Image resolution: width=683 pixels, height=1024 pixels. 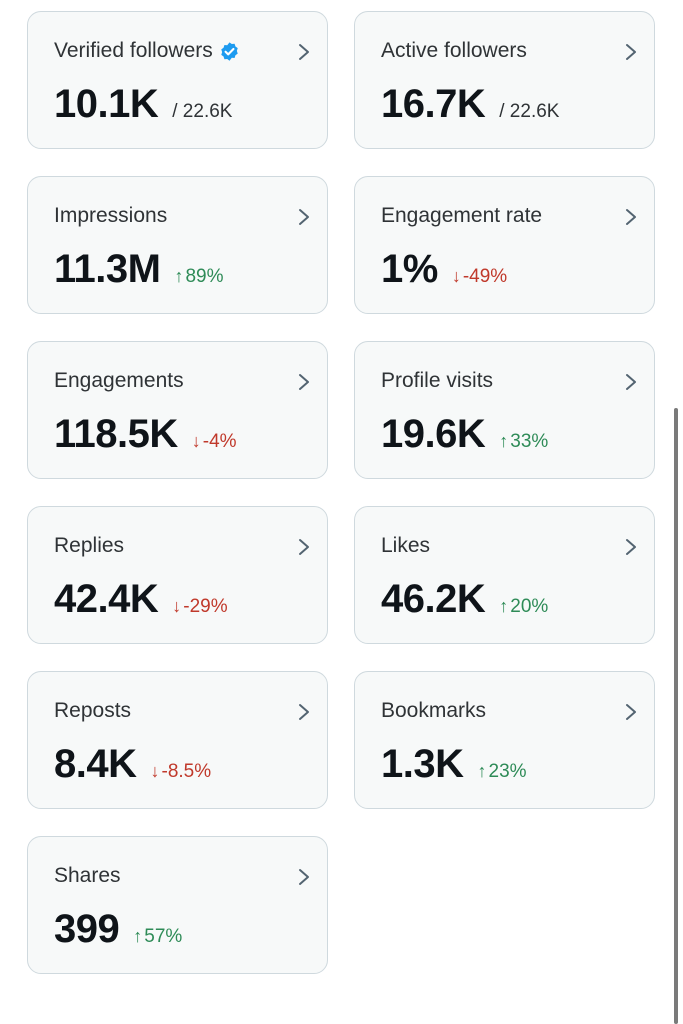 I want to click on metric-change-value: -8.5%, so click(x=186, y=771).